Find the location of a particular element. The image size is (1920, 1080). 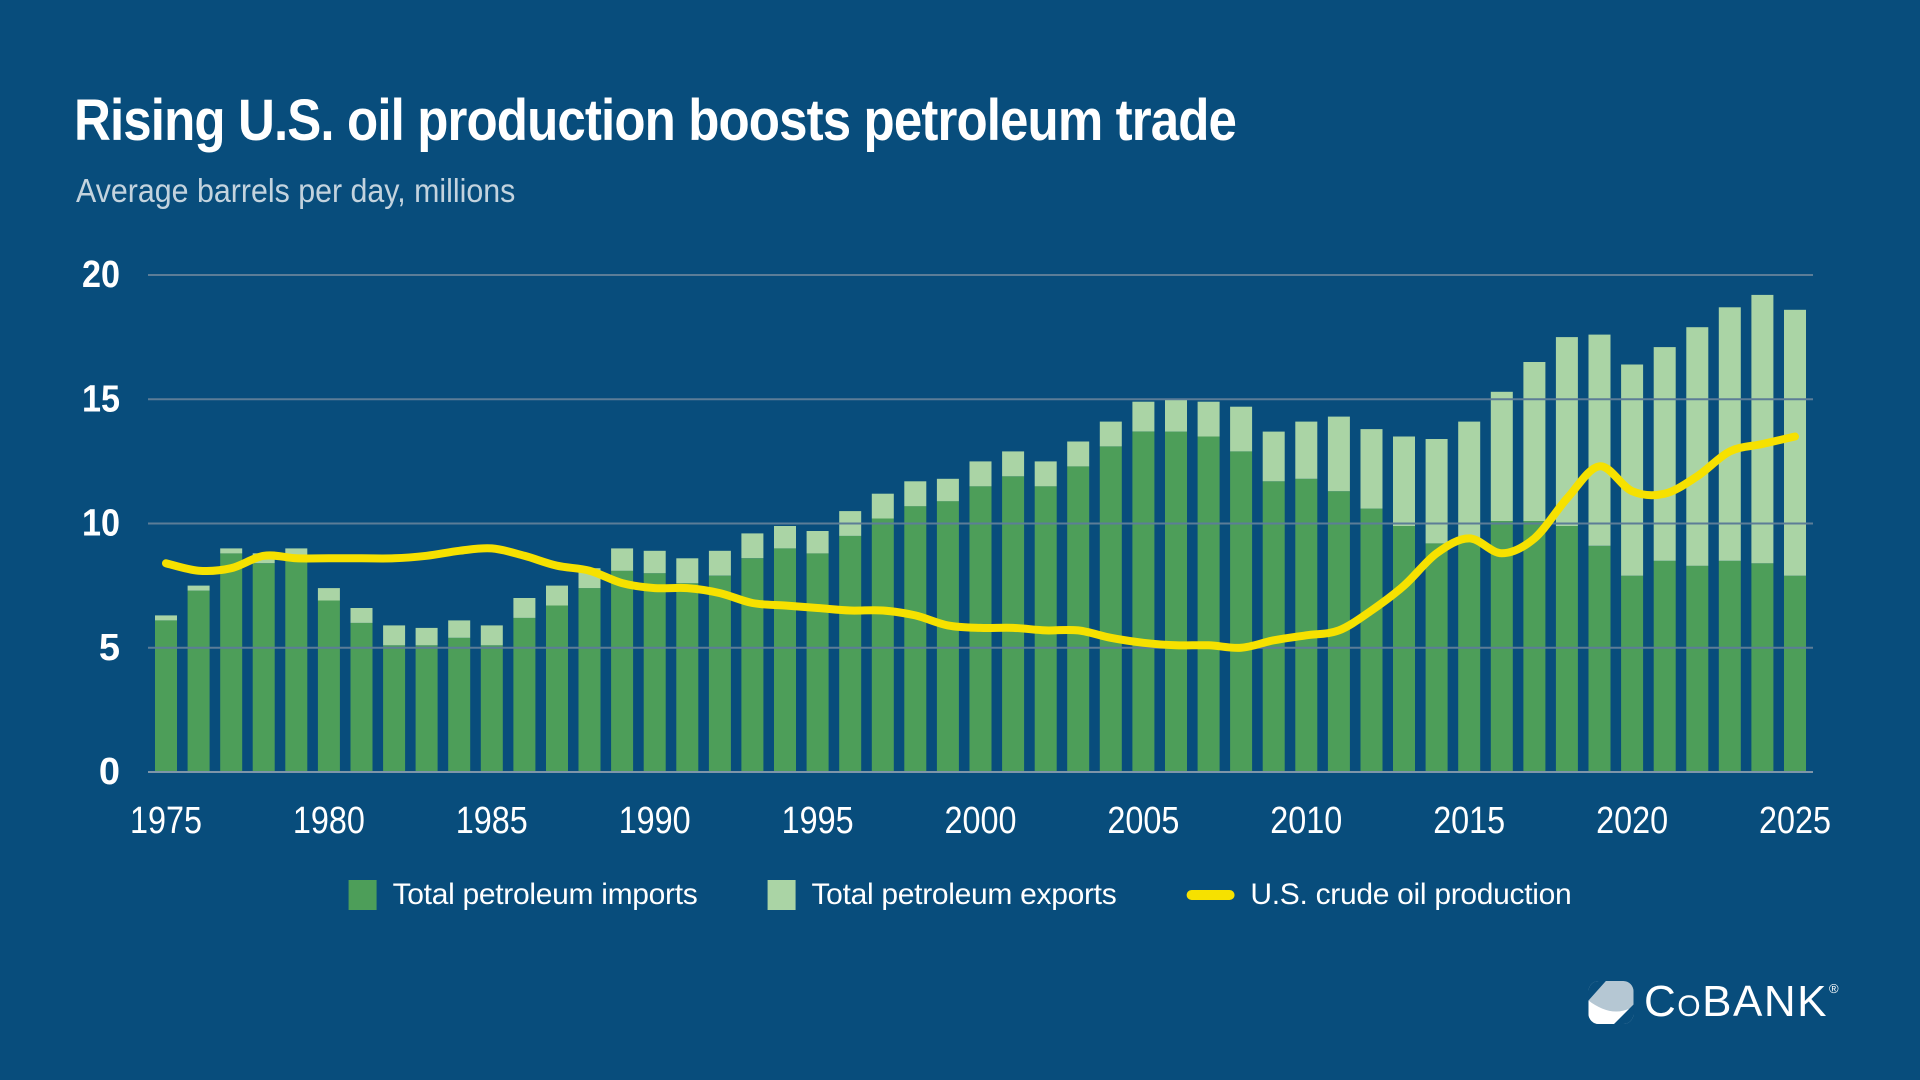

bar-imports-2008 is located at coordinates (1241, 611).